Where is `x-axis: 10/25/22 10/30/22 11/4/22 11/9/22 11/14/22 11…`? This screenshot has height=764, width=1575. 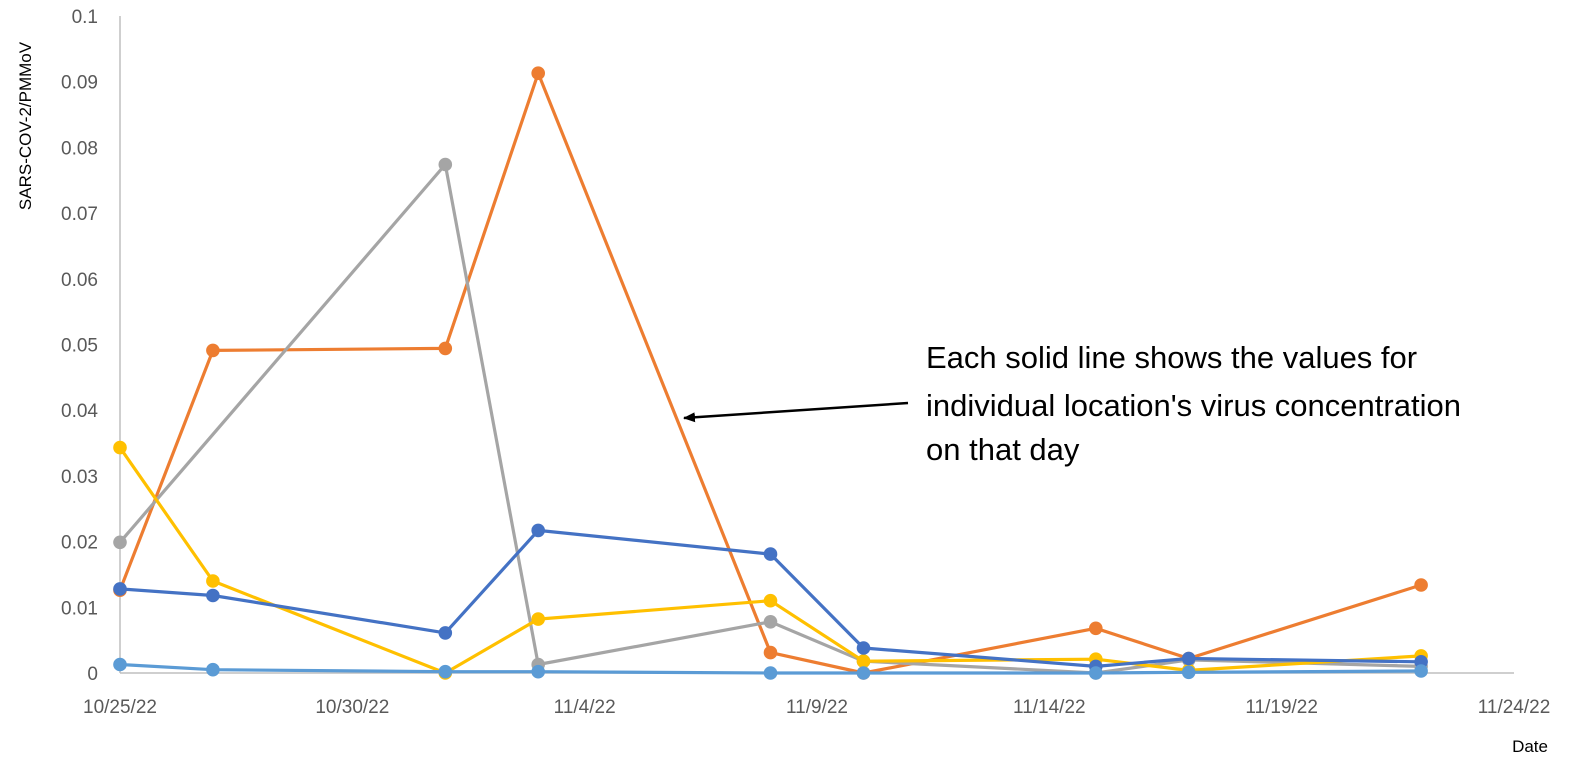
x-axis: 10/25/22 10/30/22 11/4/22 11/9/22 11/14/22 11… is located at coordinates (817, 695).